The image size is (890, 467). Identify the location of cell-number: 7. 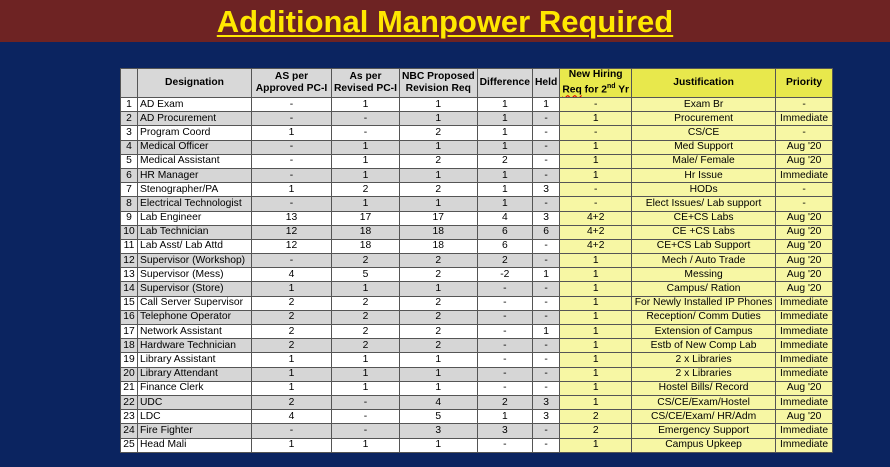
(129, 190).